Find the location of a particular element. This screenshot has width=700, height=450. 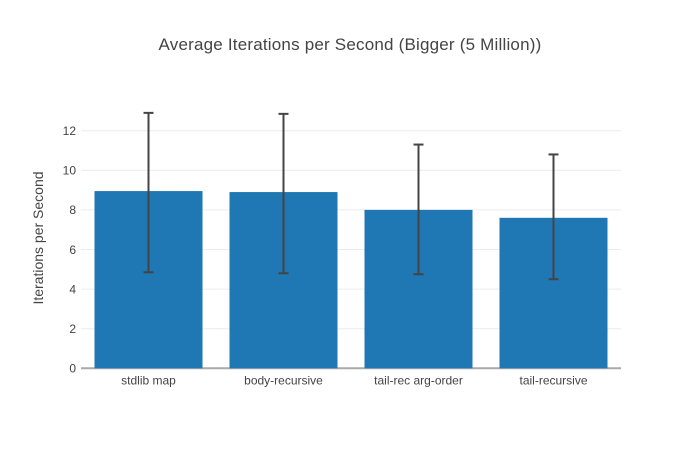

y-tick-label: 2 is located at coordinates (72, 329).